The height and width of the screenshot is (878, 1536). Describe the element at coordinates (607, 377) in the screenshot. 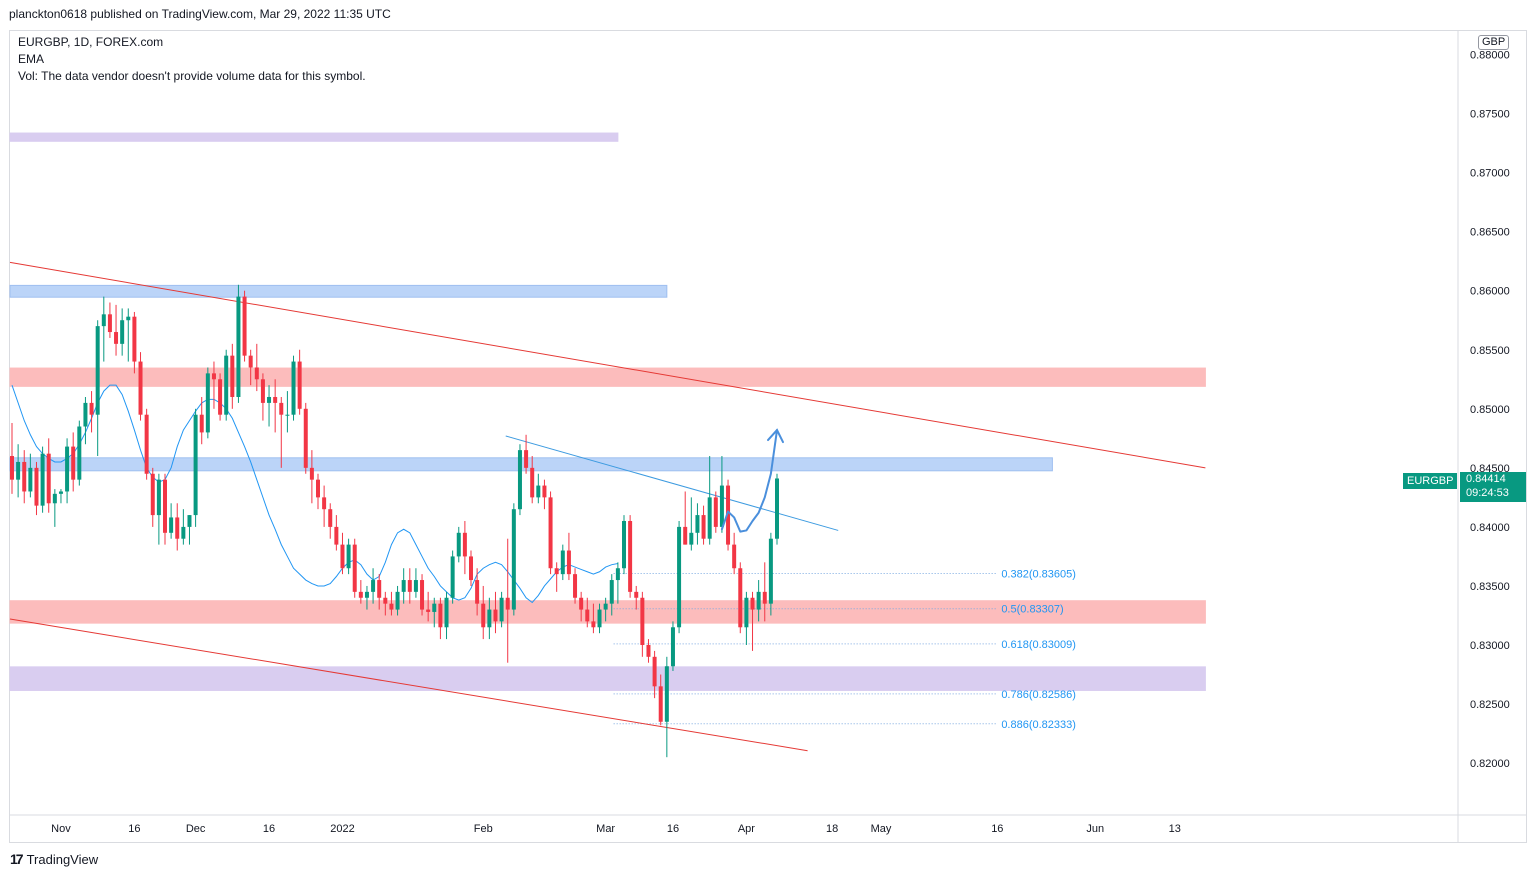

I see `red-upper-zone` at that location.